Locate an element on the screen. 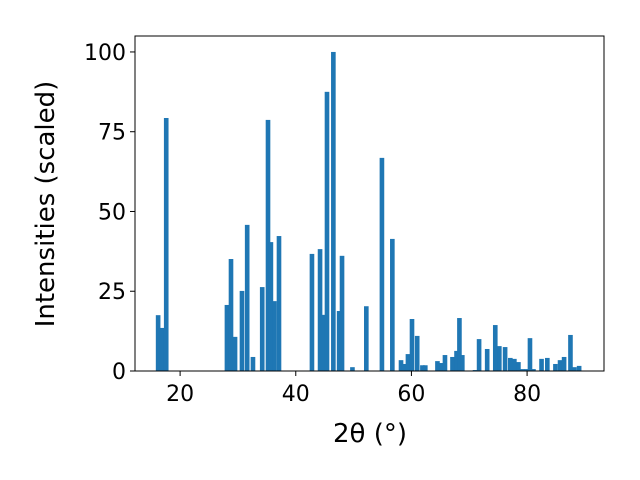  x-axis-label: 2θ (°) is located at coordinates (370, 434).